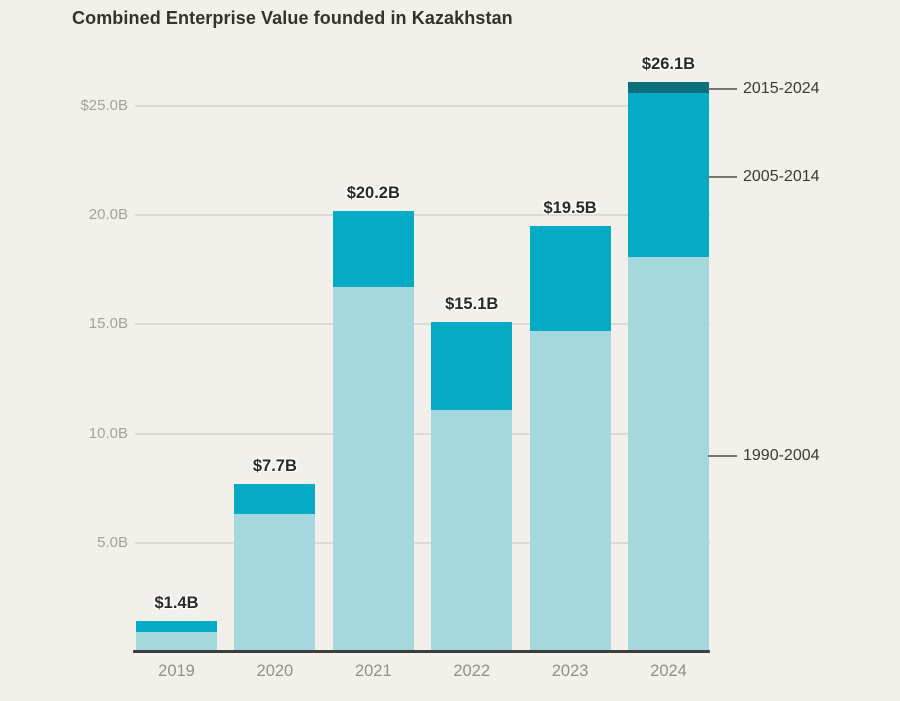  What do you see at coordinates (472, 530) in the screenshot?
I see `bar-2022-segment-1990-2004` at bounding box center [472, 530].